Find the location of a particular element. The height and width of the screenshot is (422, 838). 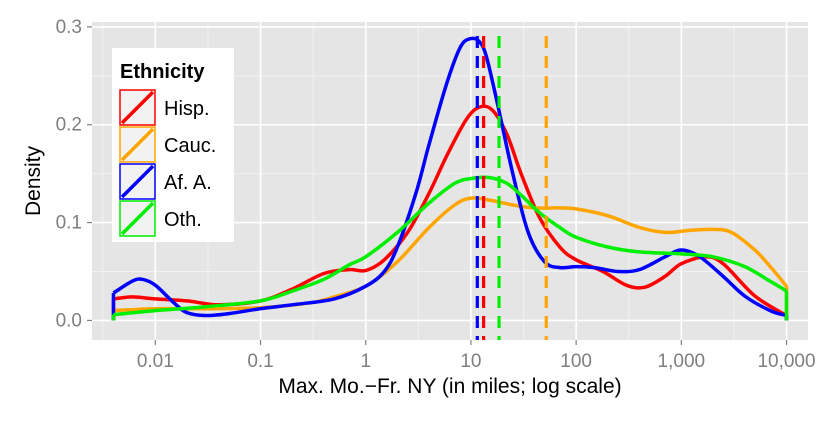

legend-item: Cauc. is located at coordinates (167, 144).